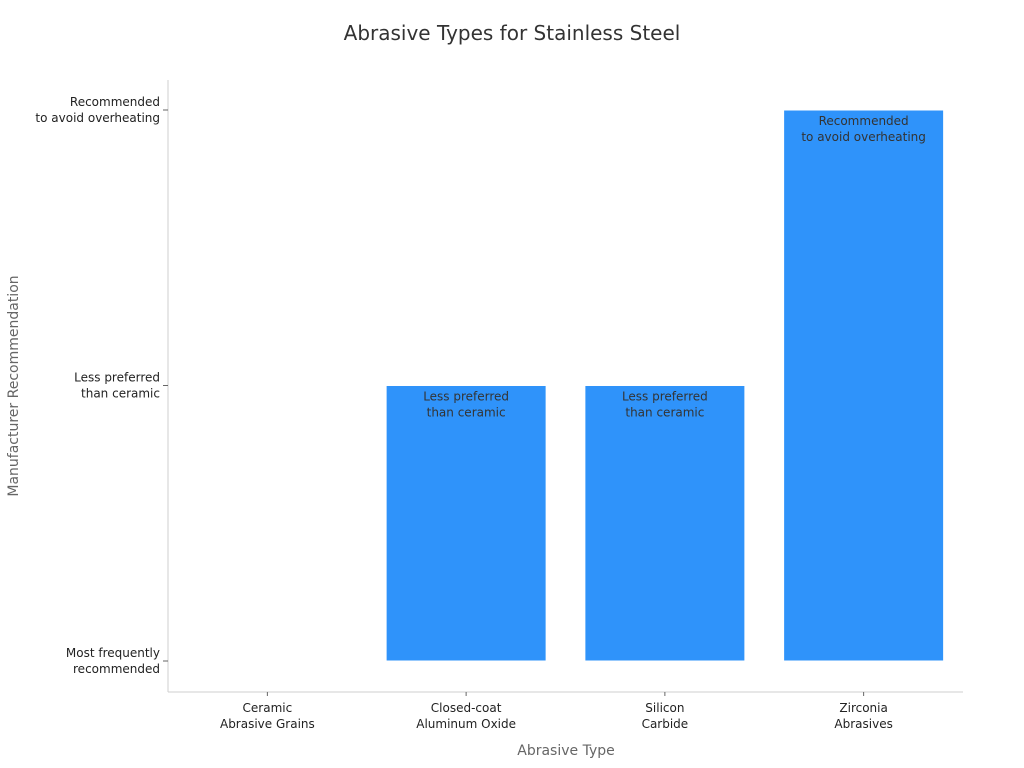  Describe the element at coordinates (512, 33) in the screenshot. I see `chart-title: Abrasive Types for Stainless Steel` at that location.